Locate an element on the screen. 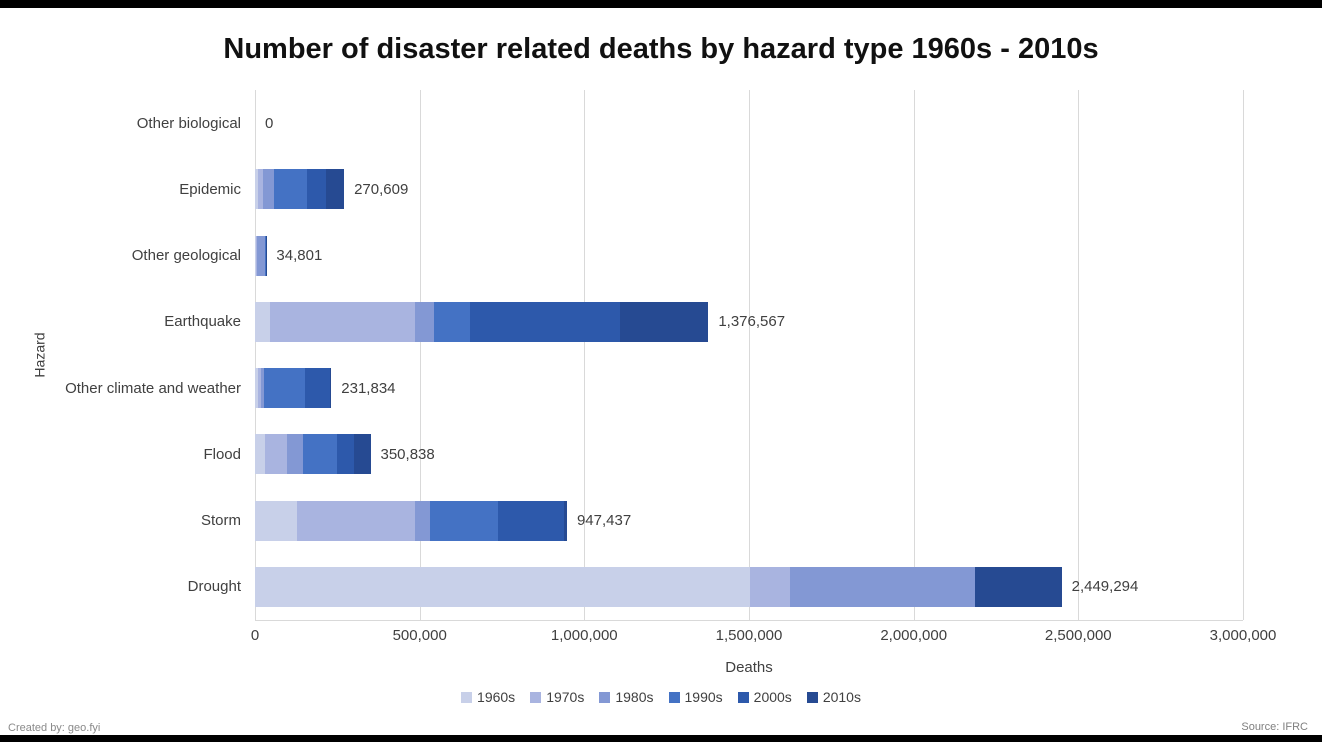 The width and height of the screenshot is (1322, 742). bottom-black-bar is located at coordinates (661, 738).